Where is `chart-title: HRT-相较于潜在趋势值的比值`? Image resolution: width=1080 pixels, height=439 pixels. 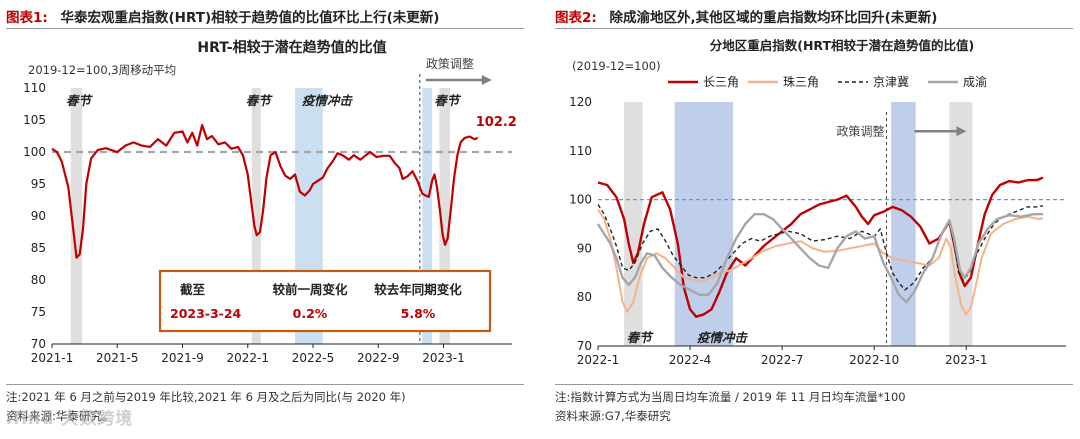 chart-title: HRT-相较于潜在趋势值的比值 is located at coordinates (291, 47).